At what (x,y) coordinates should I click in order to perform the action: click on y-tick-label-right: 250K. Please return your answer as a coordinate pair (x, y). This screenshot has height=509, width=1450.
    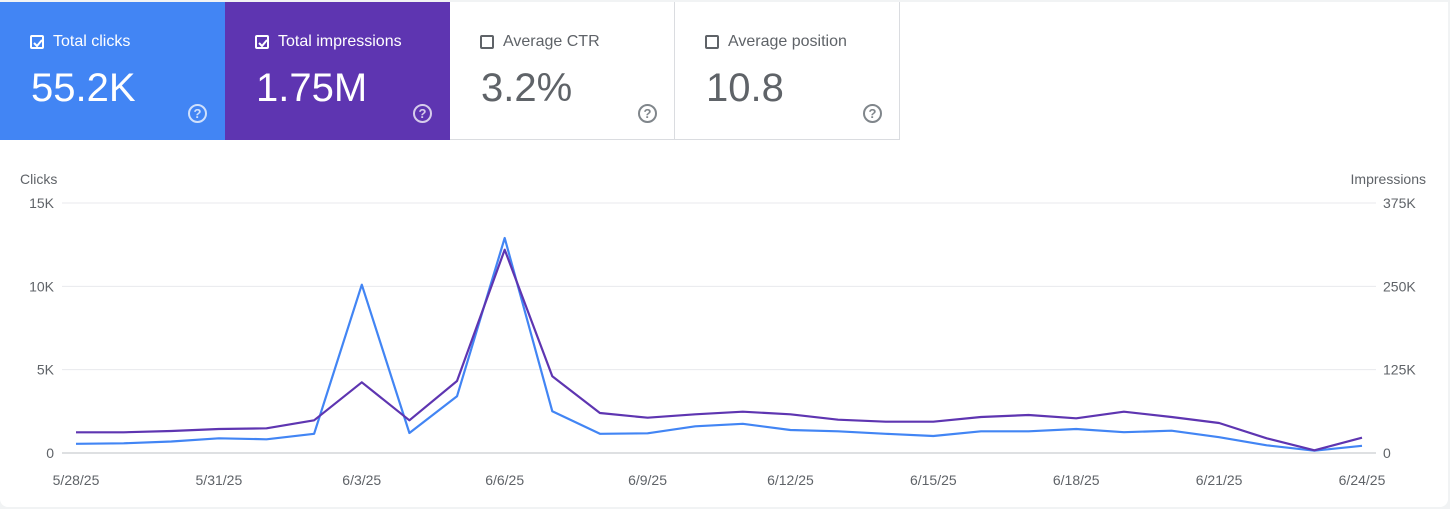
    Looking at the image, I should click on (1399, 286).